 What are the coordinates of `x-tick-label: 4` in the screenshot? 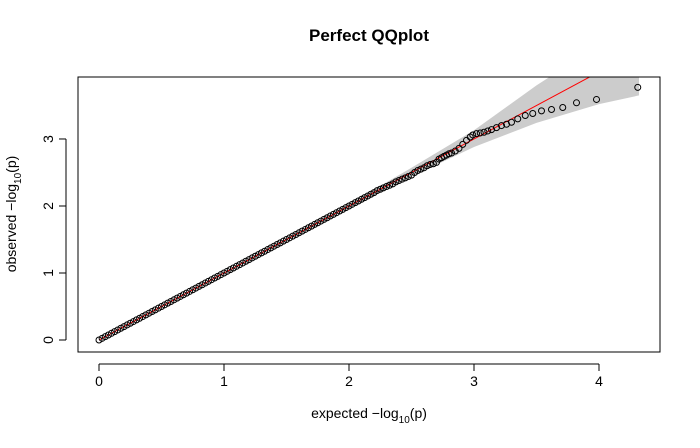 It's located at (599, 381).